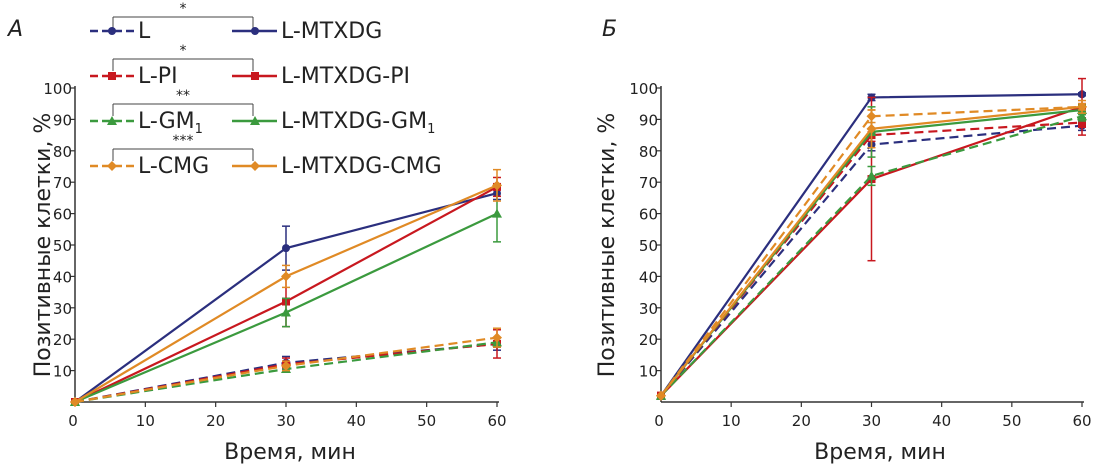  I want to click on panel-label: А, so click(14, 29).